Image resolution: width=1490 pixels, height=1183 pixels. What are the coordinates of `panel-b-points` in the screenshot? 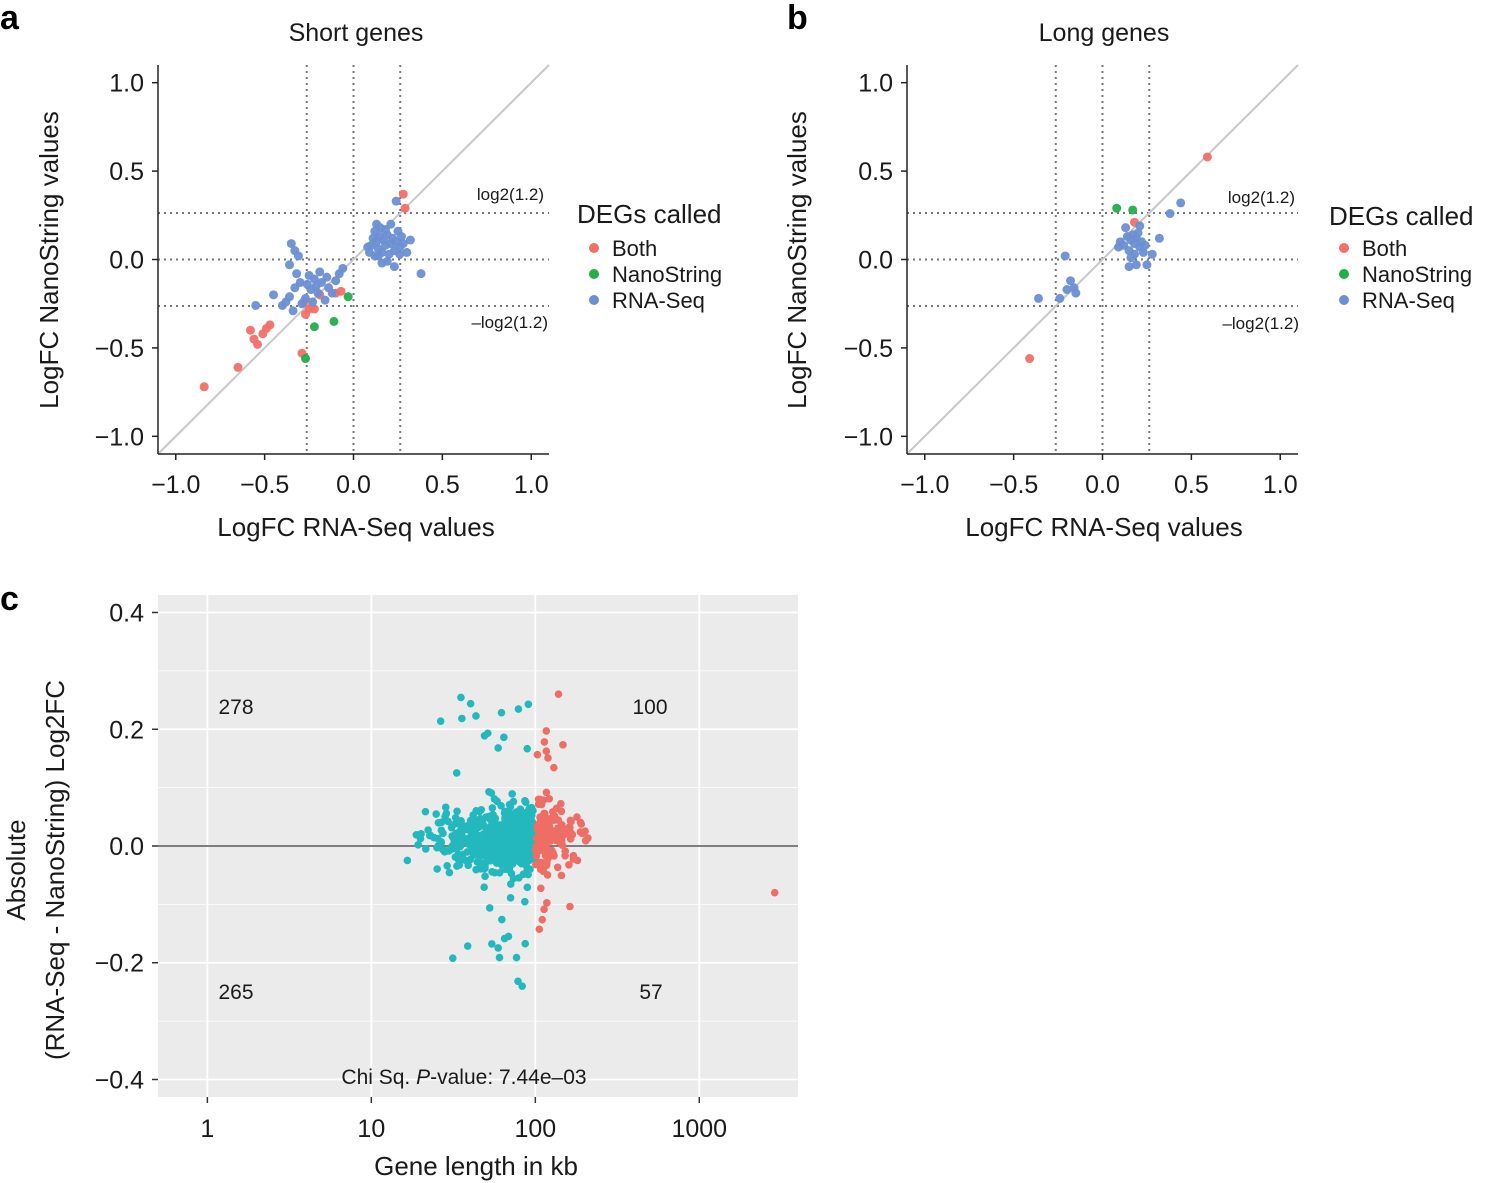 It's located at (1118, 258).